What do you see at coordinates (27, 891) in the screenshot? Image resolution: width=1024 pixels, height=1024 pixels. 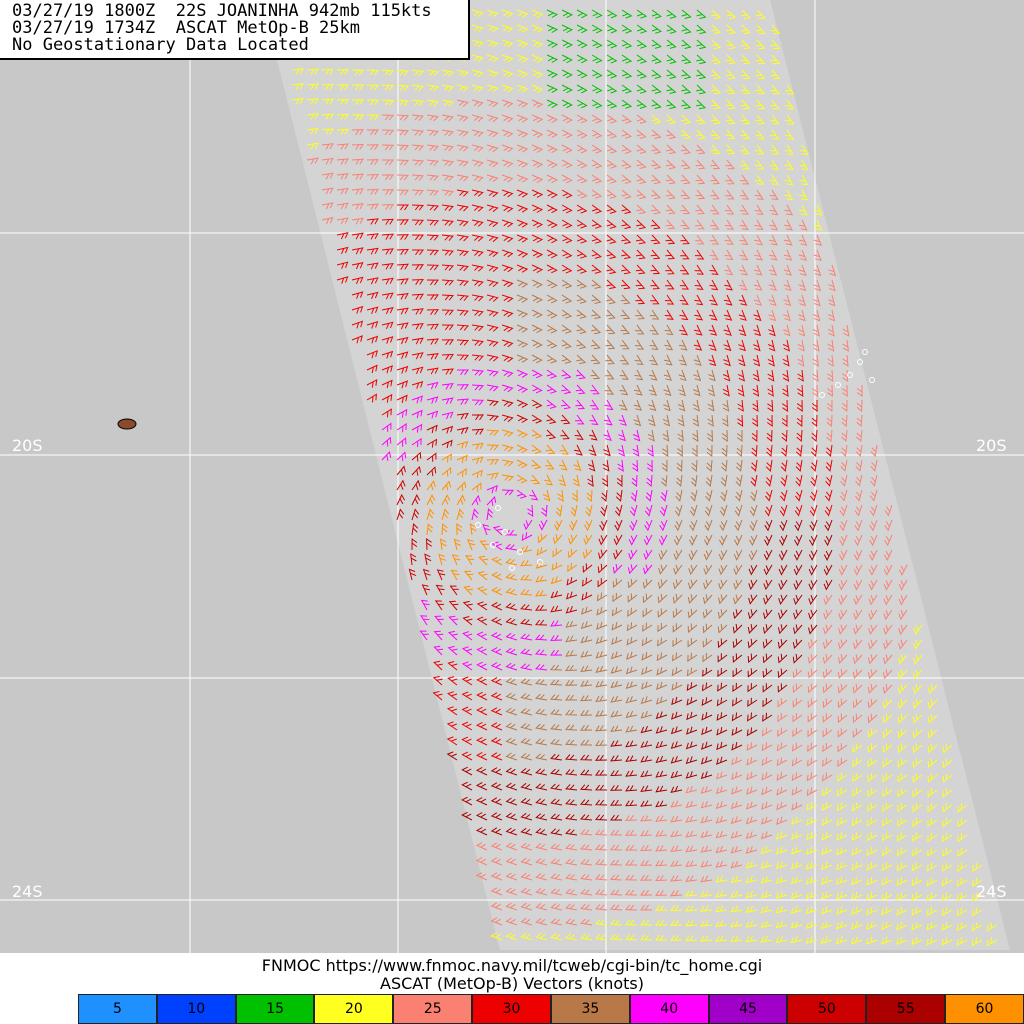 I see `lat-label-24s-left: 24S` at bounding box center [27, 891].